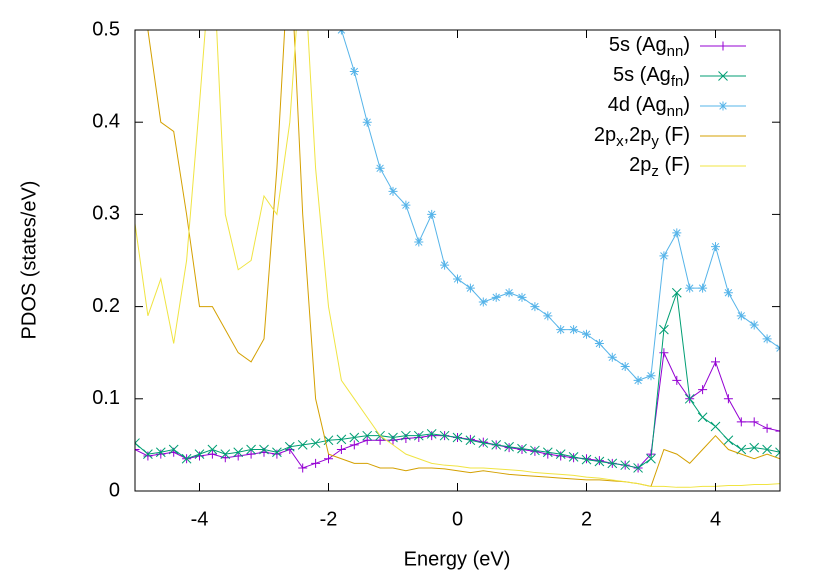 The image size is (830, 581). What do you see at coordinates (106, 214) in the screenshot?
I see `y-tick-label: 0.3` at bounding box center [106, 214].